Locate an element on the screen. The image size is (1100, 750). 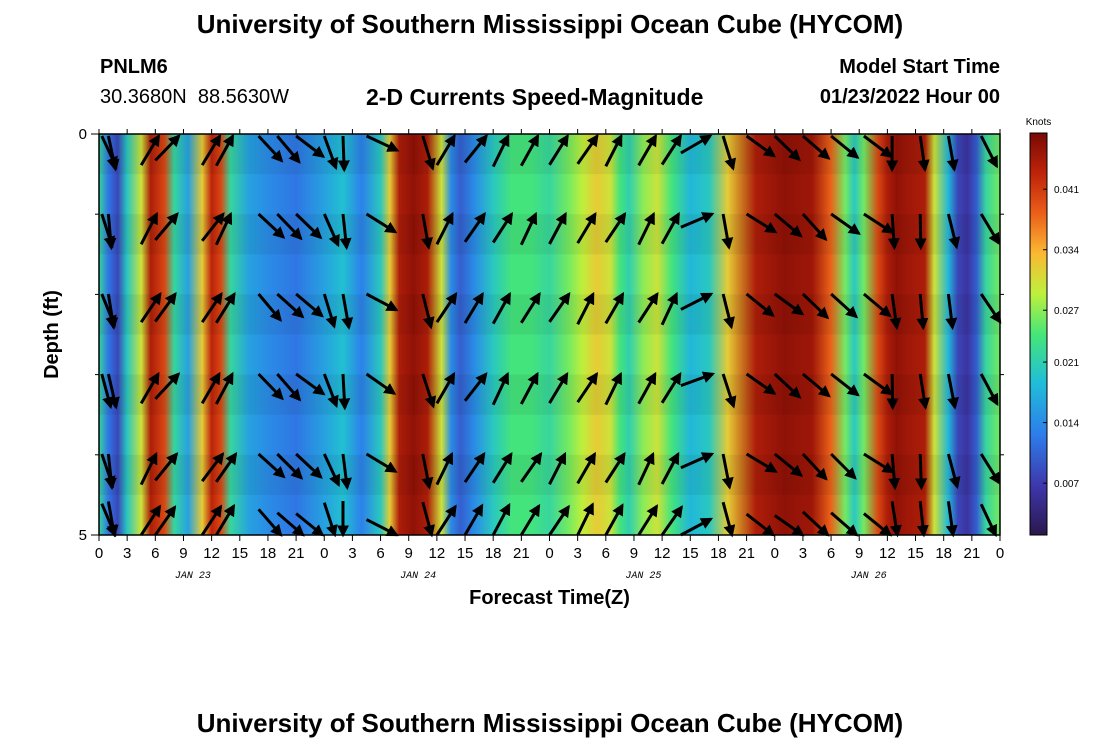
y-tick-label: 5 is located at coordinates (83, 535).